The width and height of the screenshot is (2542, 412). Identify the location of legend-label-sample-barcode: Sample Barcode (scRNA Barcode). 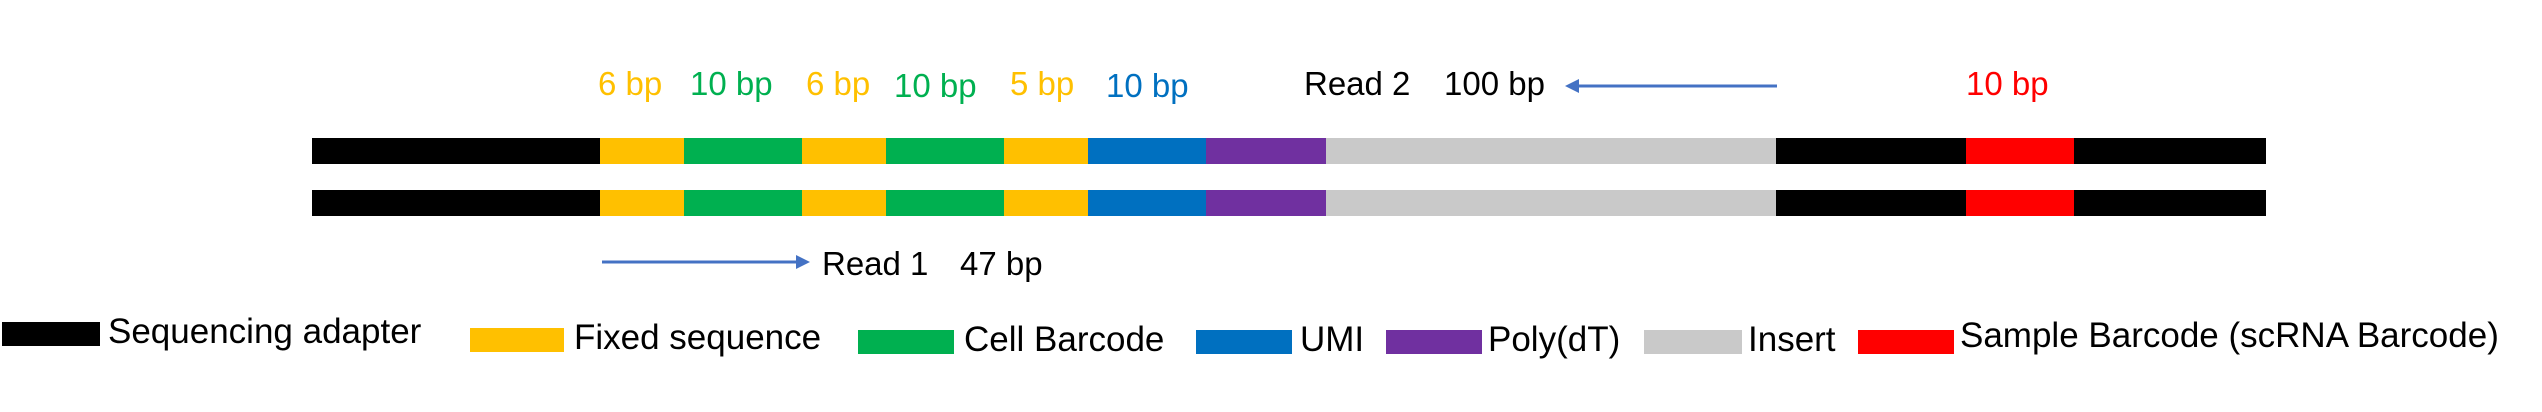
(2229, 335).